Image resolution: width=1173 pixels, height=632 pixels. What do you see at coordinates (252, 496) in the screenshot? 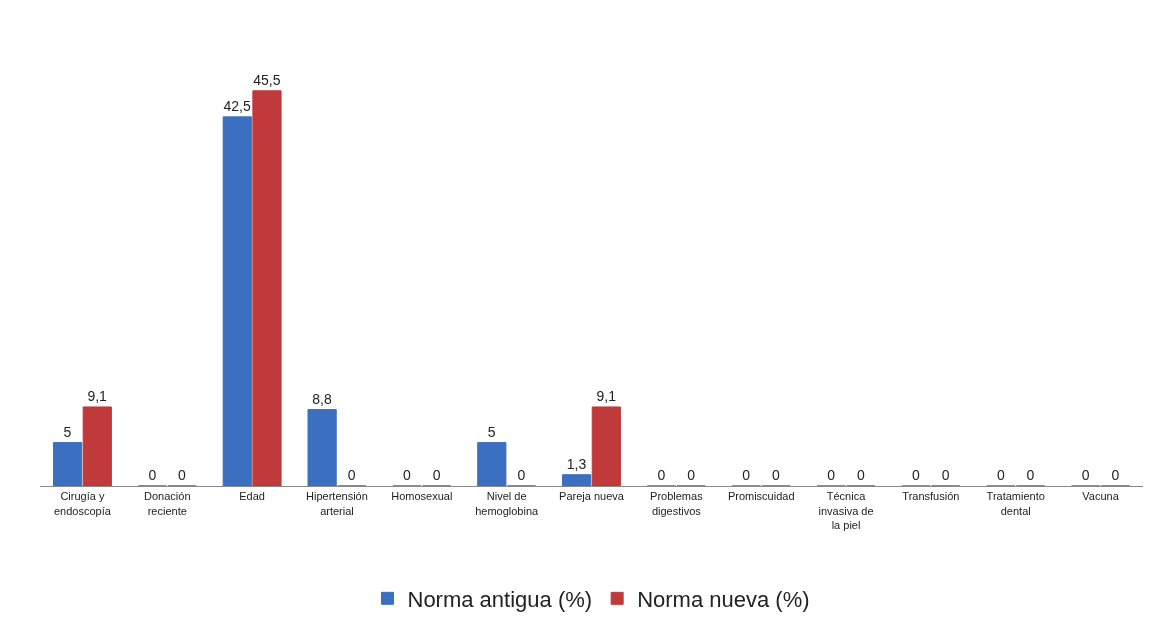
I see `x-tick-label: Edad` at bounding box center [252, 496].